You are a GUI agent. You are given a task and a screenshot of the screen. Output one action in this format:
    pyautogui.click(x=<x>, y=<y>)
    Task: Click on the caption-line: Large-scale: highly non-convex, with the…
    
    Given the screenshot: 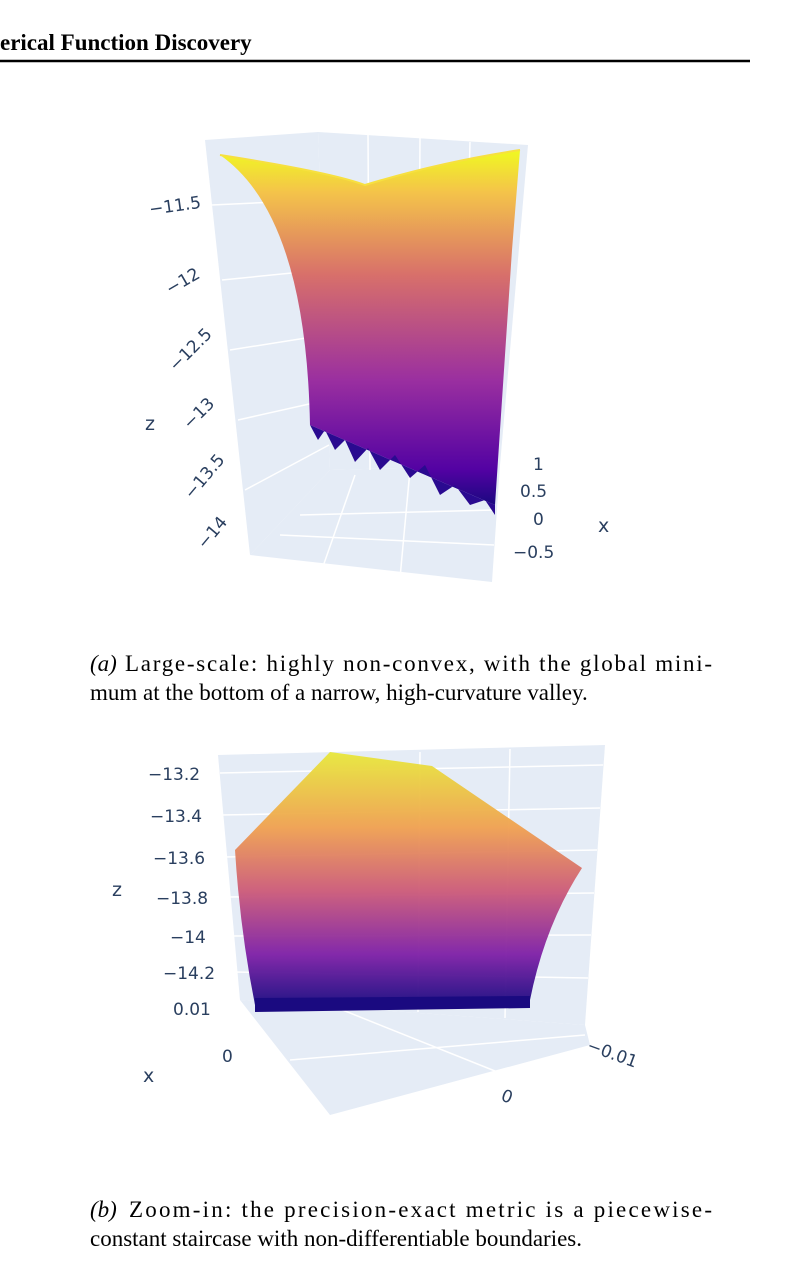 What is the action you would take?
    pyautogui.click(x=418, y=663)
    